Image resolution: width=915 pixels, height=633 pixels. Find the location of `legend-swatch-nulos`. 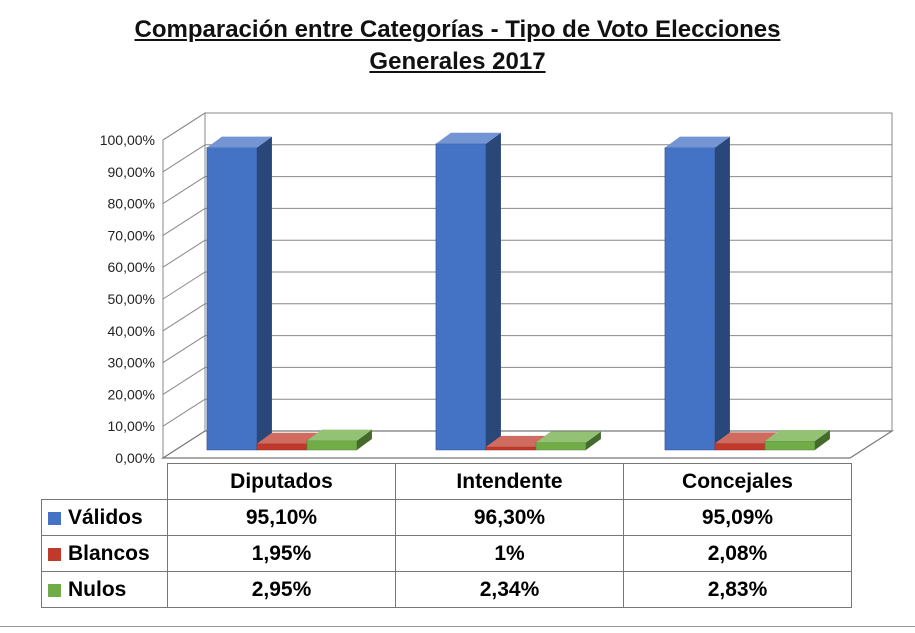

legend-swatch-nulos is located at coordinates (54, 590).